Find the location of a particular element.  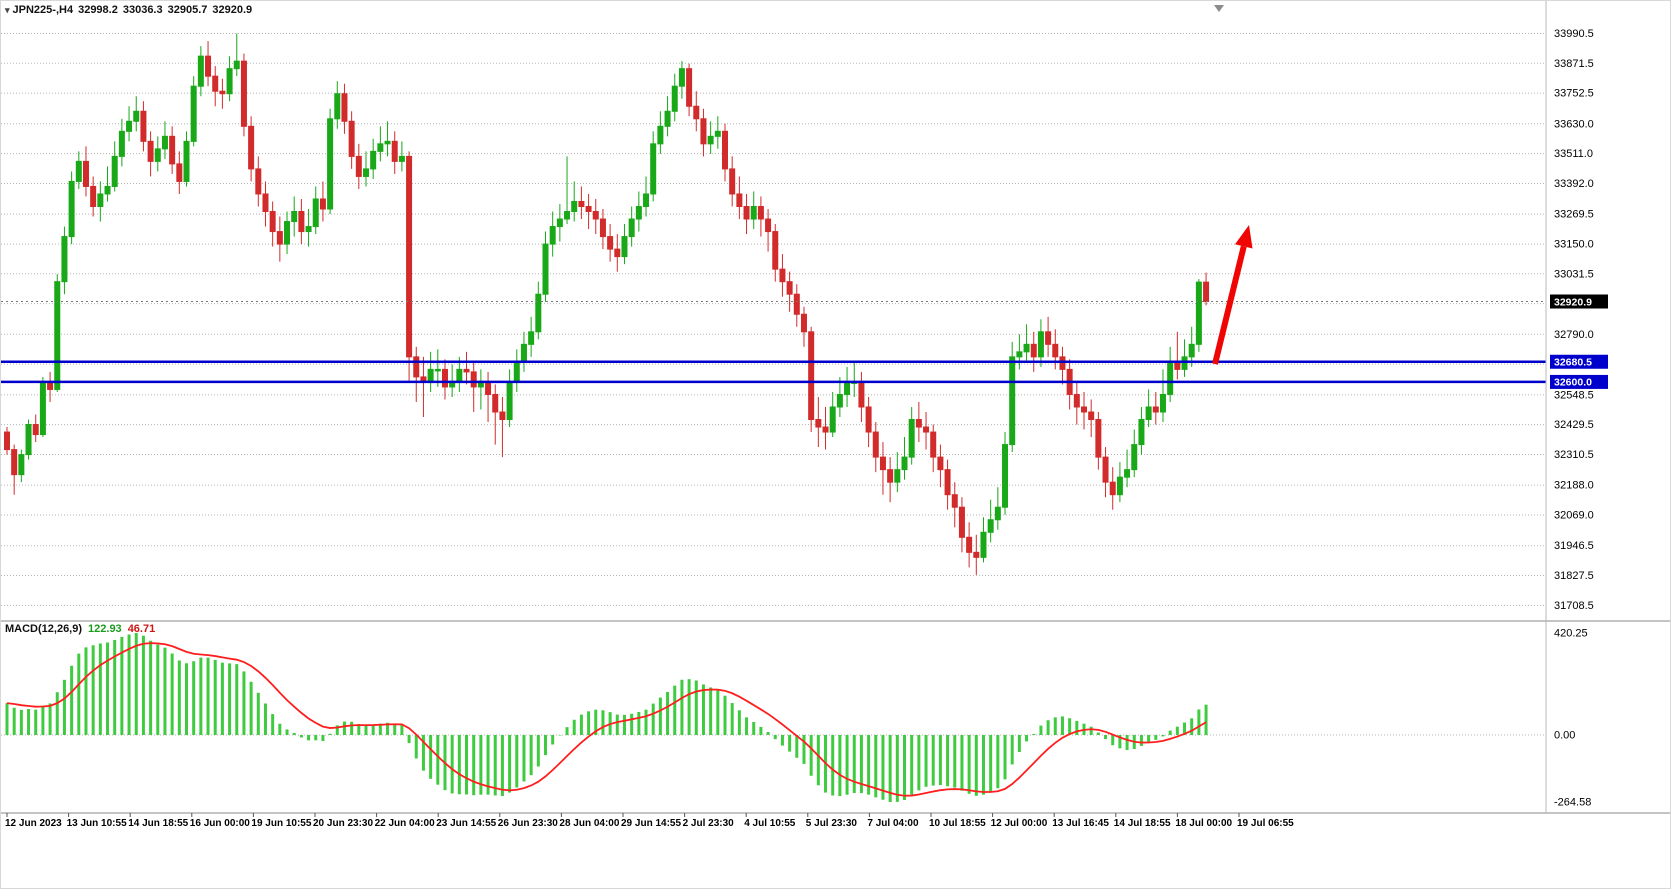

price-tick-label: 33630.0 is located at coordinates (1574, 124).